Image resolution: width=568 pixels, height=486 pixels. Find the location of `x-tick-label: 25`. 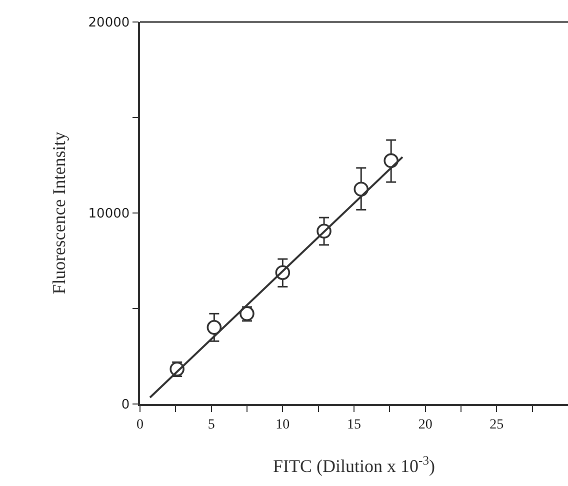

x-tick-label: 25 is located at coordinates (497, 425).